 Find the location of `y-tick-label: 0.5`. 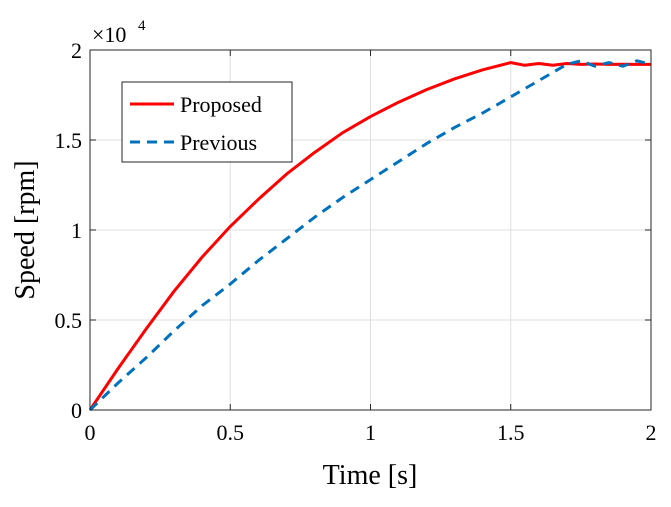

y-tick-label: 0.5 is located at coordinates (69, 320).